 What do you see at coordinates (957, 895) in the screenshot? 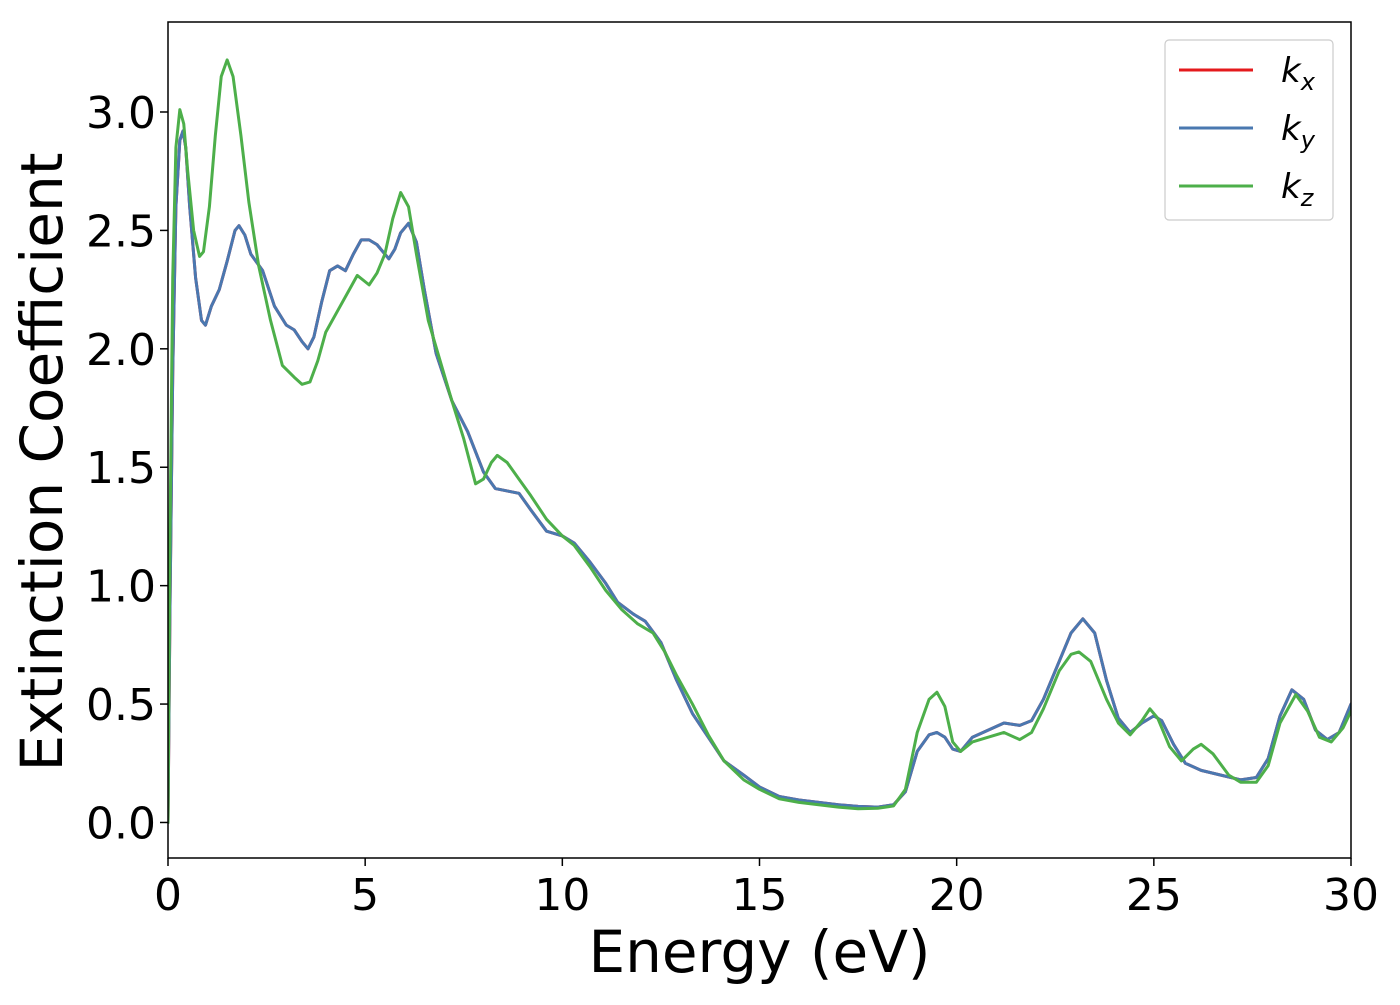
I see `x-tick-label: 20` at bounding box center [957, 895].